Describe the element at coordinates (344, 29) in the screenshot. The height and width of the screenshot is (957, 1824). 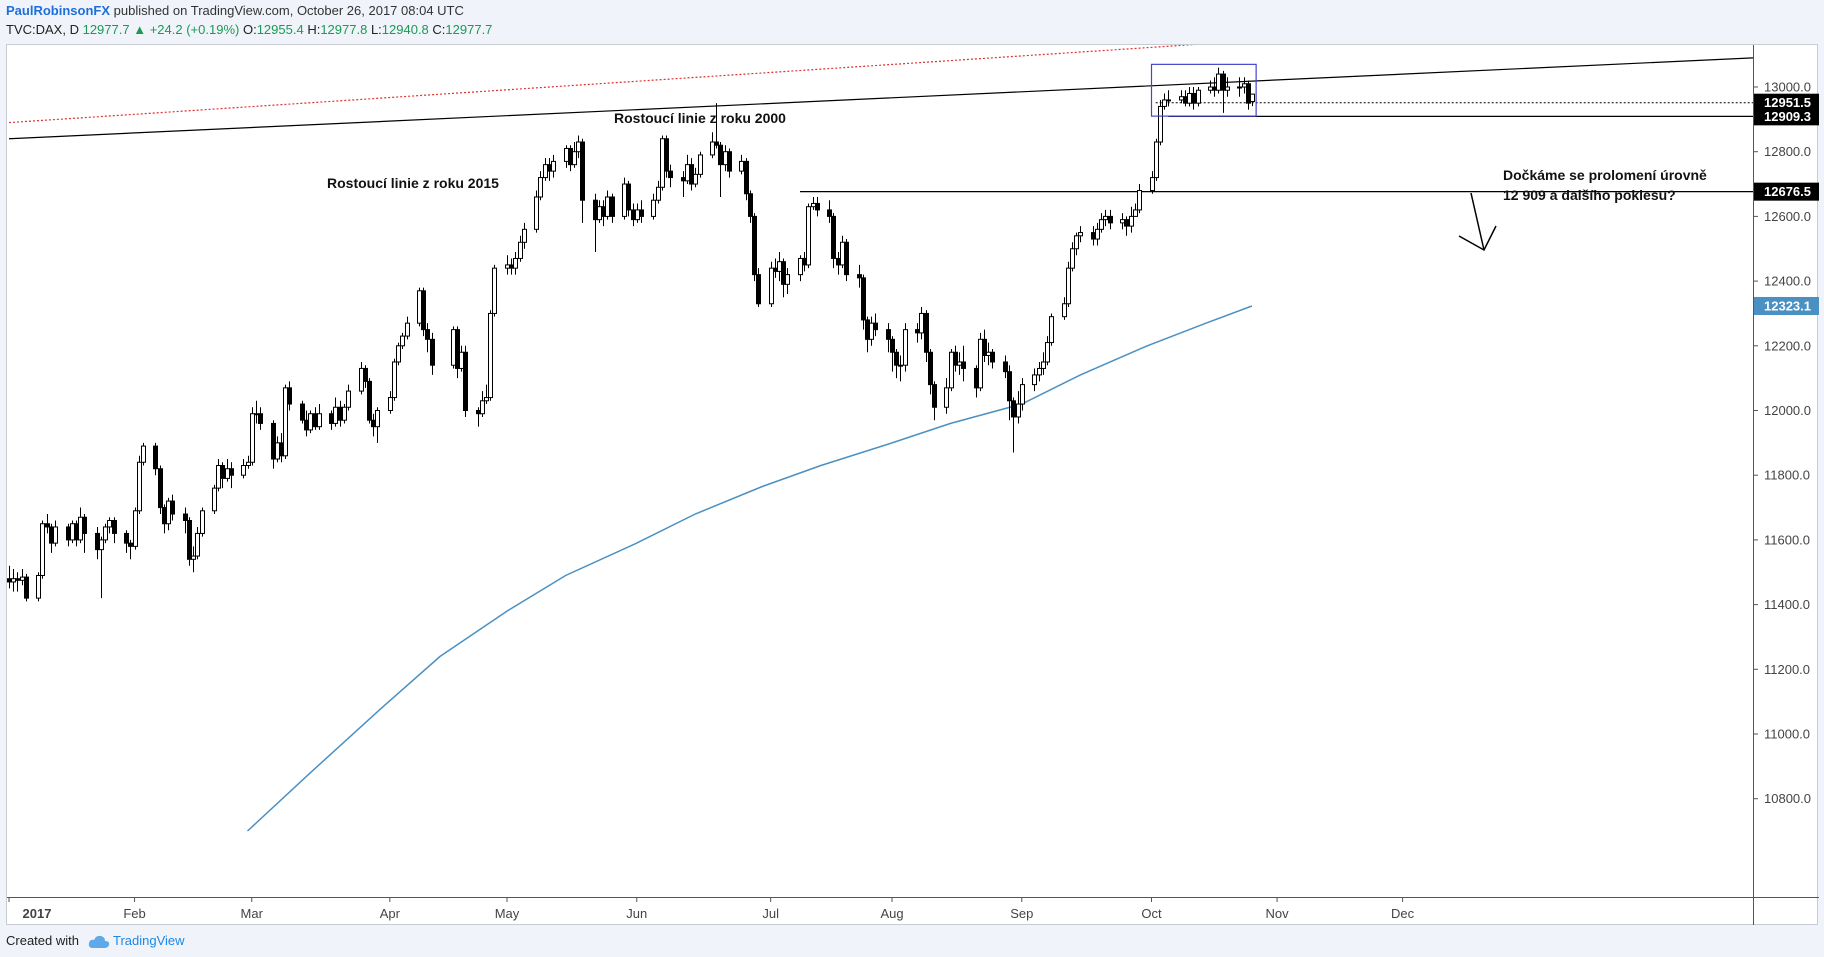
I see `high-value: 12977.8` at that location.